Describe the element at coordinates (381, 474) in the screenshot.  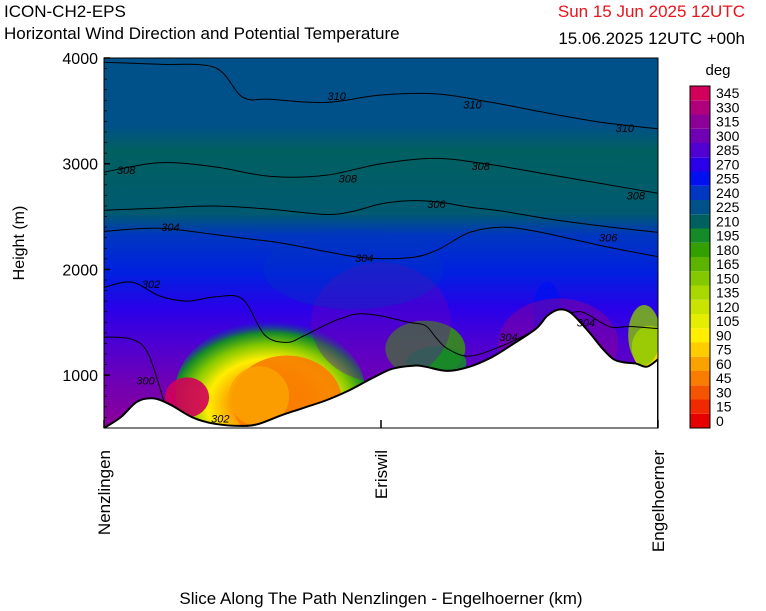
I see `x-tick-label: Eriswil` at that location.